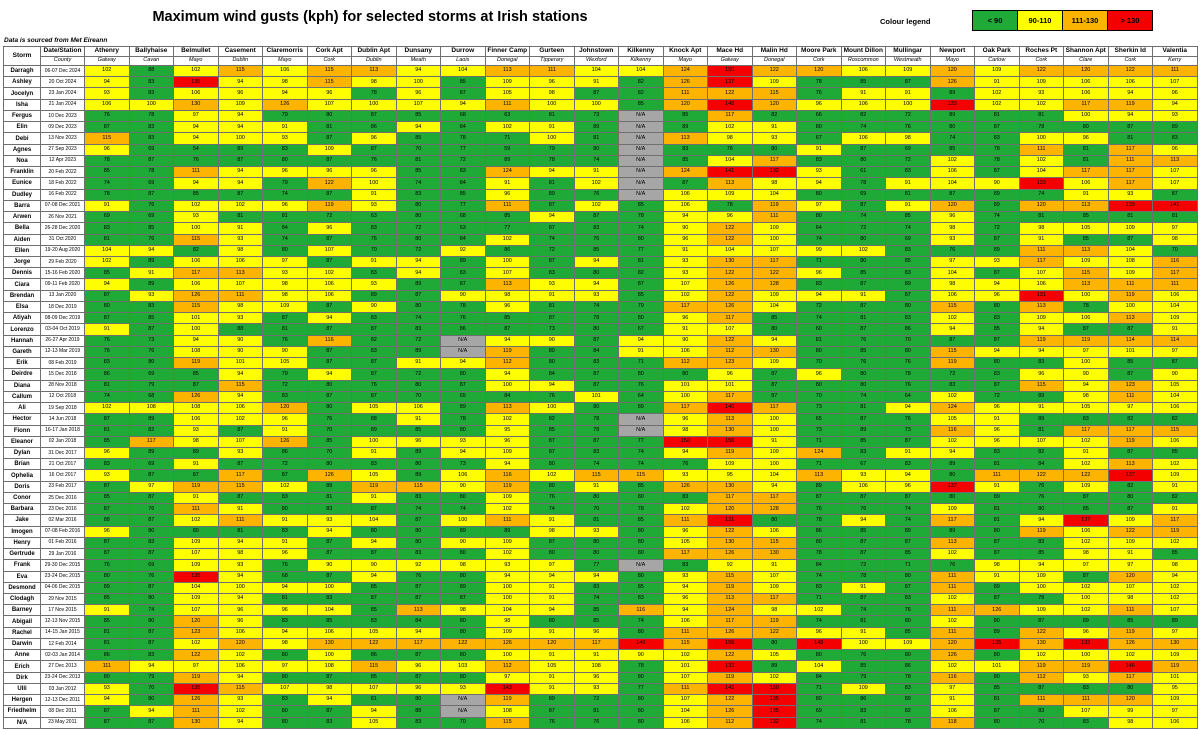 This screenshot has width=1200, height=730. What do you see at coordinates (997, 51) in the screenshot?
I see `station-name: Oak Park` at bounding box center [997, 51].